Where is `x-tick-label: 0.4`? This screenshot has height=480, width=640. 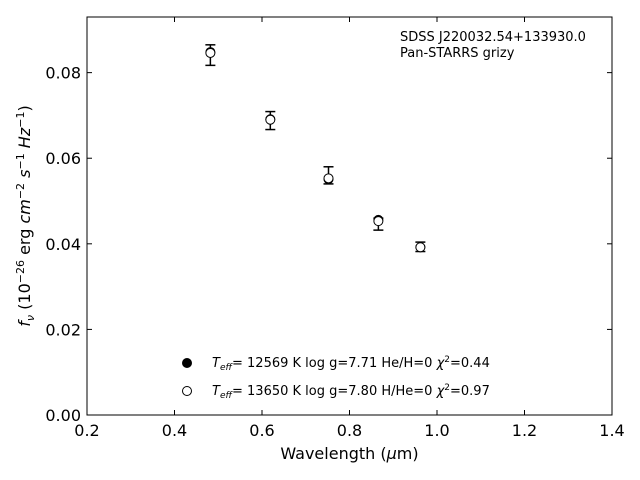 x-tick-label: 0.4 is located at coordinates (174, 430).